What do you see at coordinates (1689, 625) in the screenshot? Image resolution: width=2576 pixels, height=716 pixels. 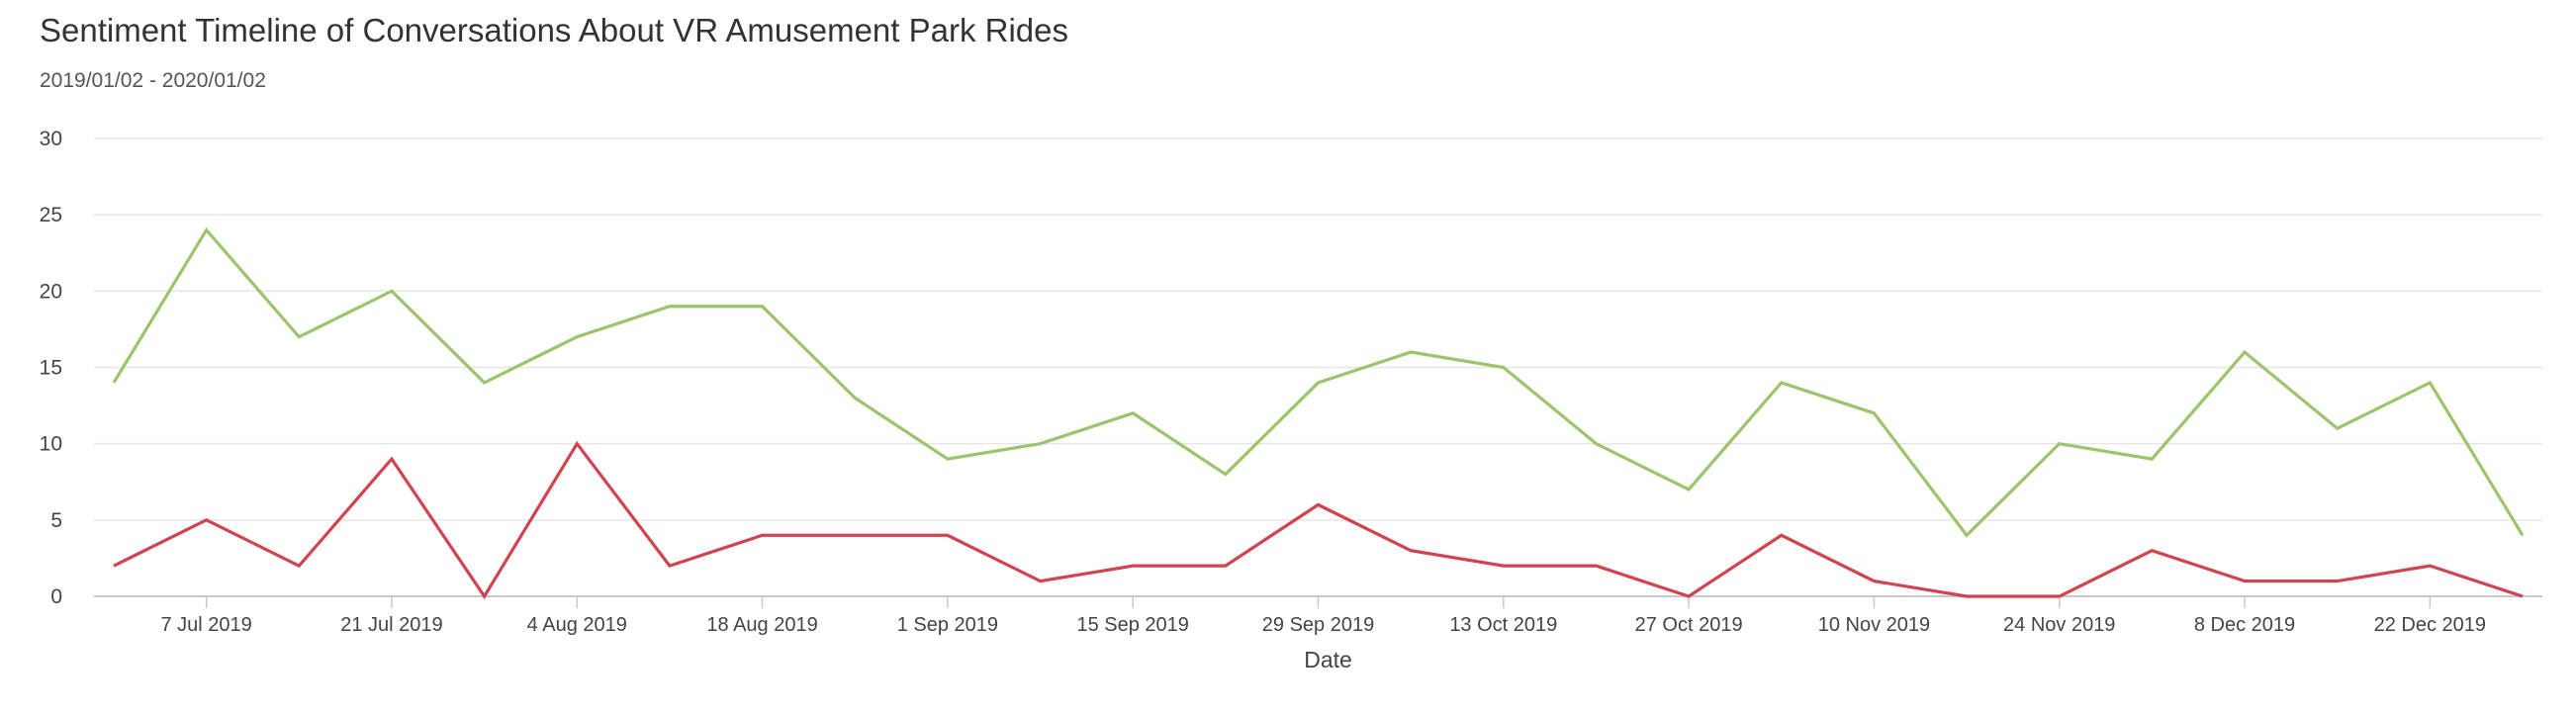 I see `x-tick-label: 27 Oct 2019` at bounding box center [1689, 625].